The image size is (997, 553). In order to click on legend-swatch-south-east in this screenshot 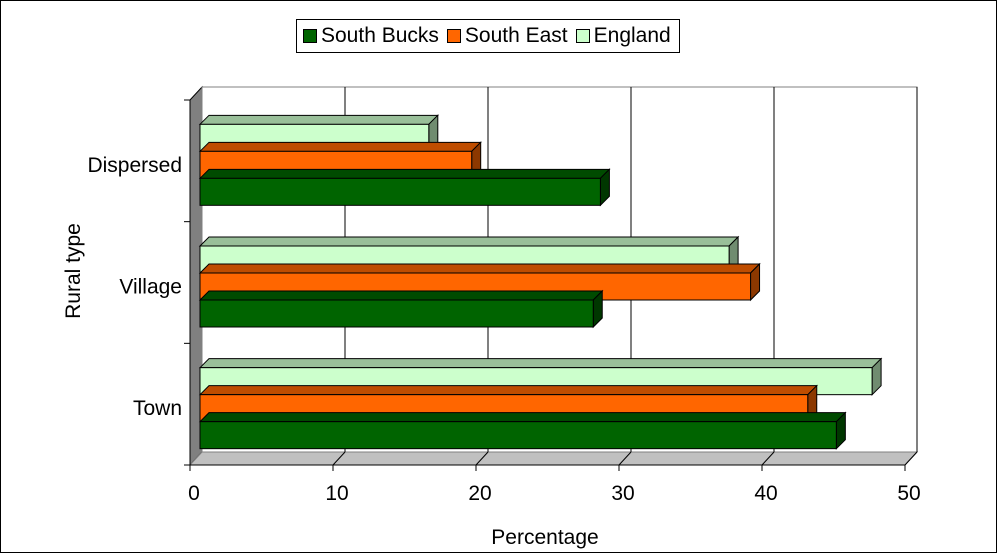, I will do `click(453, 36)`.